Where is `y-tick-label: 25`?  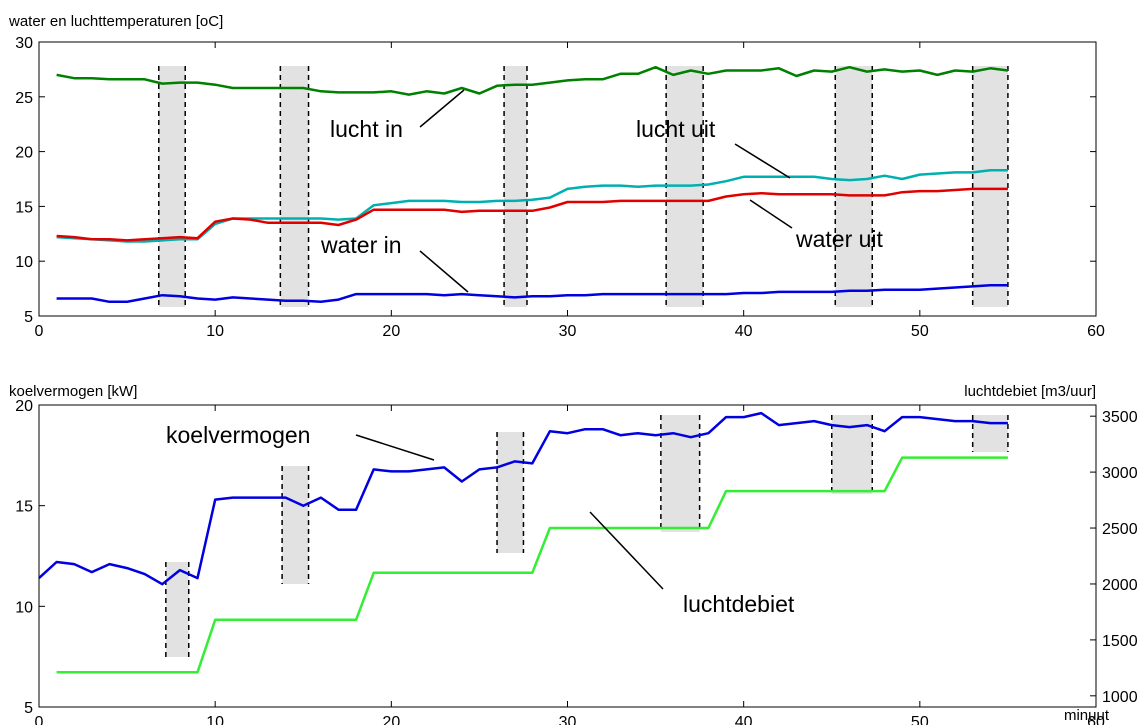
y-tick-label: 25 is located at coordinates (24, 98).